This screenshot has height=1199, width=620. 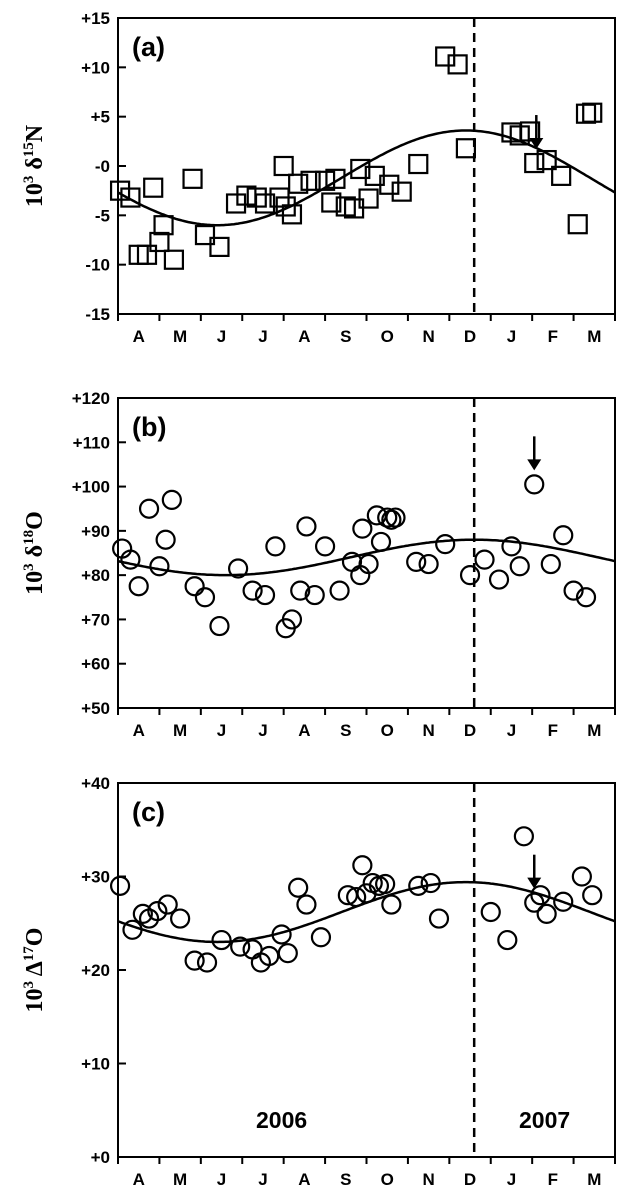 I want to click on panel-b-month-label: O, so click(x=387, y=730).